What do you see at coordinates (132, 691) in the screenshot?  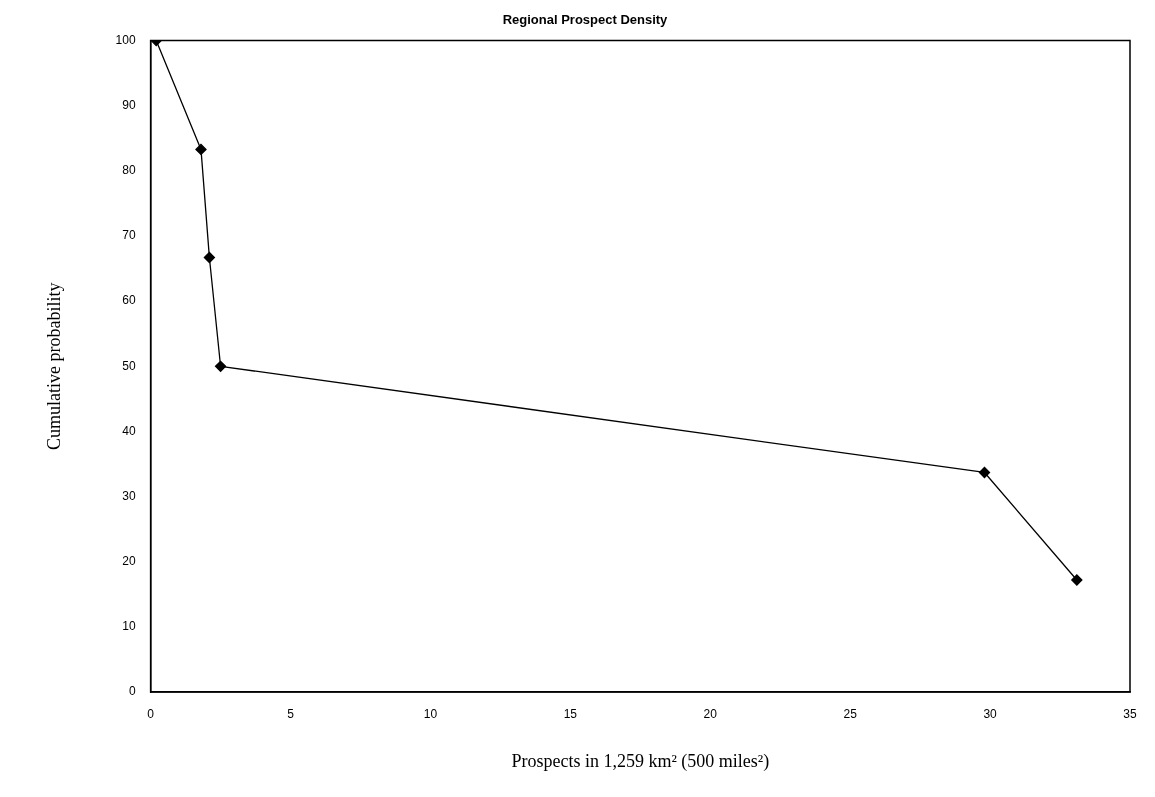 I see `y-tick-label: 0` at bounding box center [132, 691].